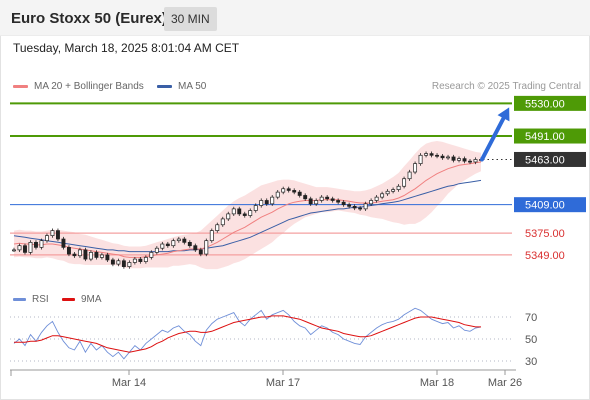 This screenshot has height=400, width=590. I want to click on legend-rsi: RSI, so click(31, 299).